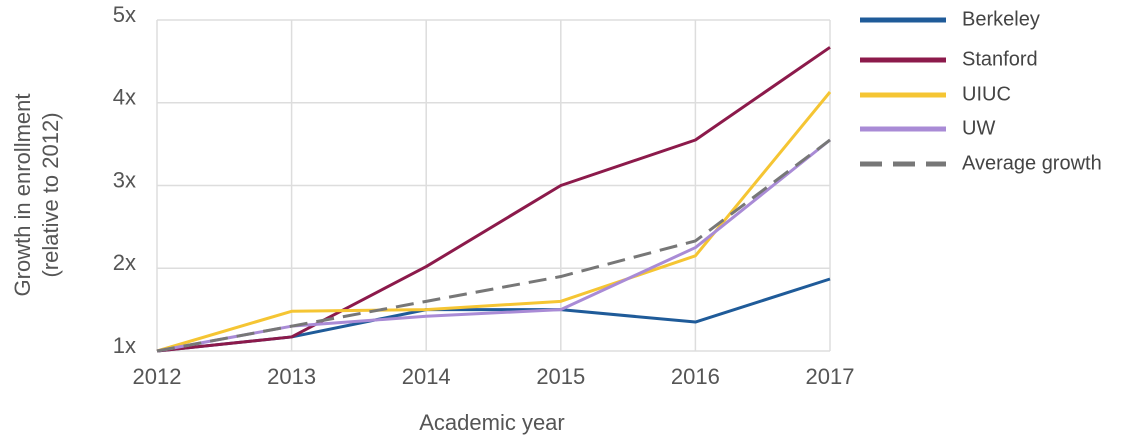  What do you see at coordinates (22, 195) in the screenshot?
I see `y-axis-title: Growth in enrollment` at bounding box center [22, 195].